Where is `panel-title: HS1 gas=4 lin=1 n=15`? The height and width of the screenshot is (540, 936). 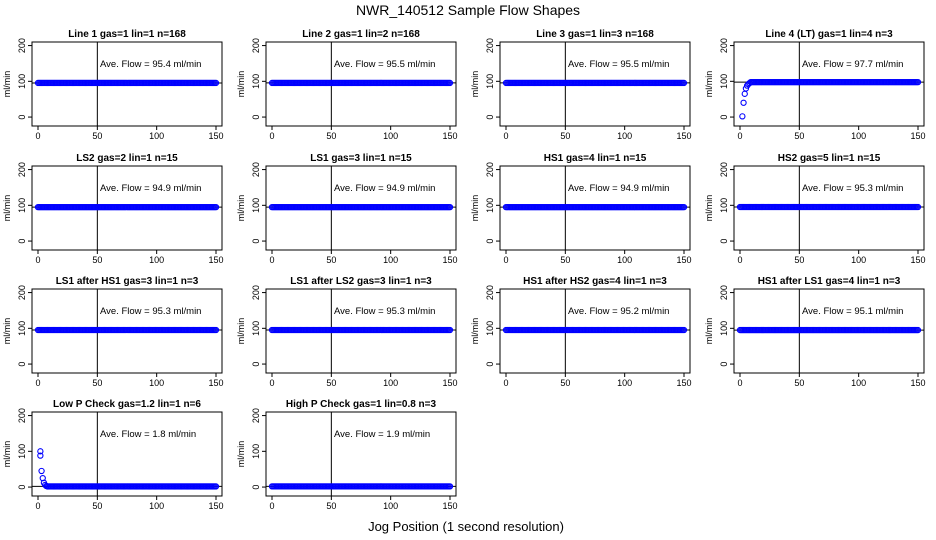 panel-title: HS1 gas=4 lin=1 n=15 is located at coordinates (595, 158).